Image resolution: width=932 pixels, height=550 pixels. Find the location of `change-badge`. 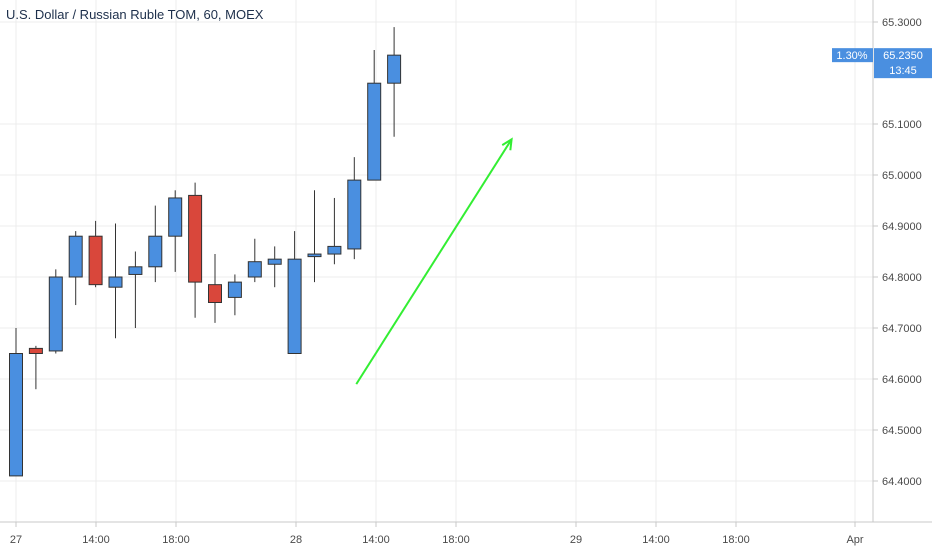

change-badge is located at coordinates (852, 55).